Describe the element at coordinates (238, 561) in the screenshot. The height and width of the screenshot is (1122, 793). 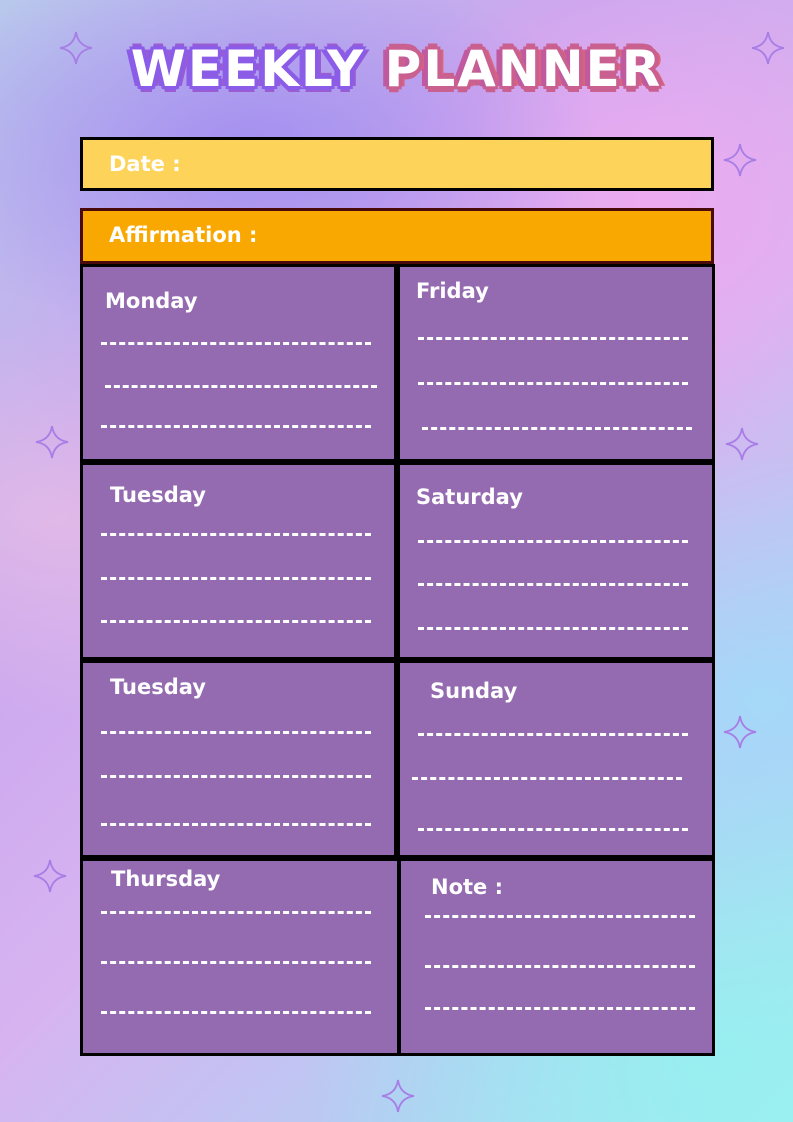
I see `day-box-tuesday: Tuesday` at that location.